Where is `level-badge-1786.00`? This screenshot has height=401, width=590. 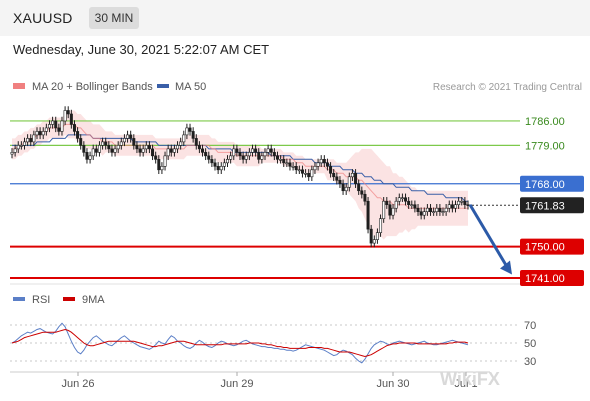 level-badge-1786.00 is located at coordinates (552, 120).